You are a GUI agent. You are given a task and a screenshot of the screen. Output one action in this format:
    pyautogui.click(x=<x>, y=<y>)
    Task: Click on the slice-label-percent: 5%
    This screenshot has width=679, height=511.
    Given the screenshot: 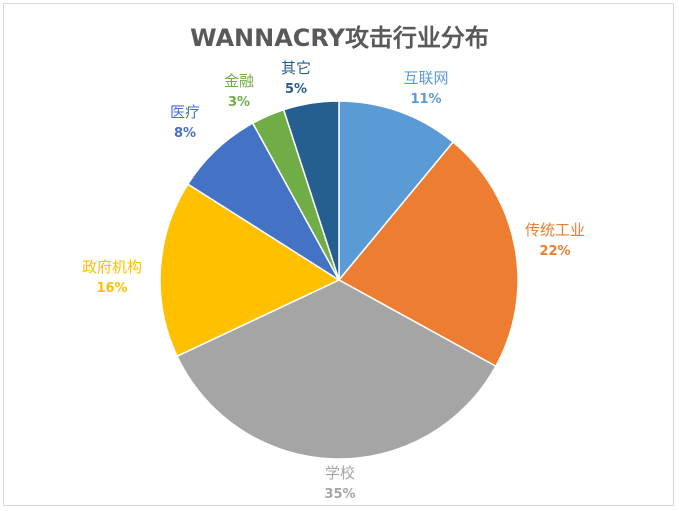 What is the action you would take?
    pyautogui.click(x=296, y=89)
    